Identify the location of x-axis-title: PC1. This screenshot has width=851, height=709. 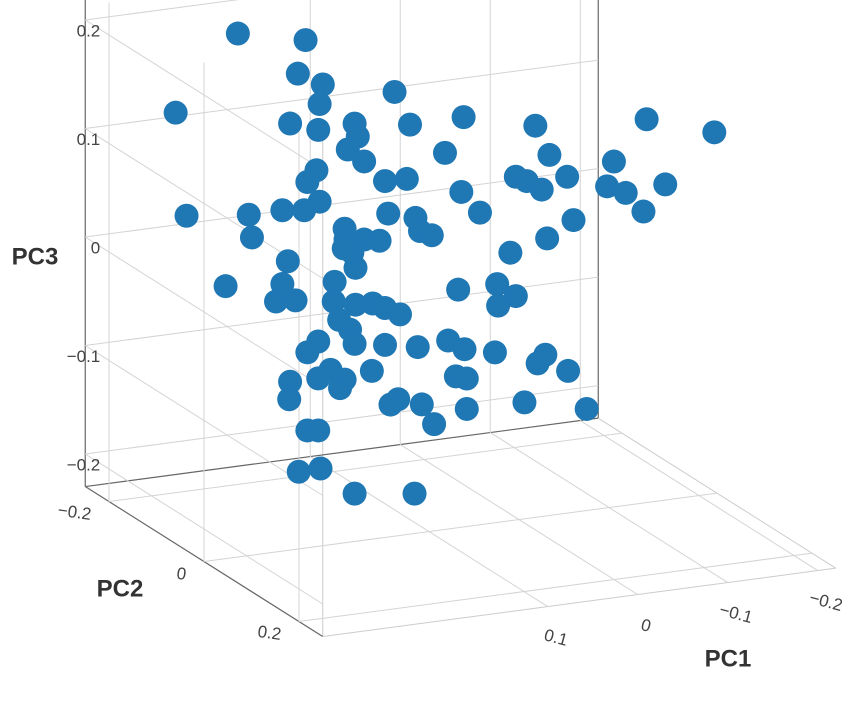
(728, 658).